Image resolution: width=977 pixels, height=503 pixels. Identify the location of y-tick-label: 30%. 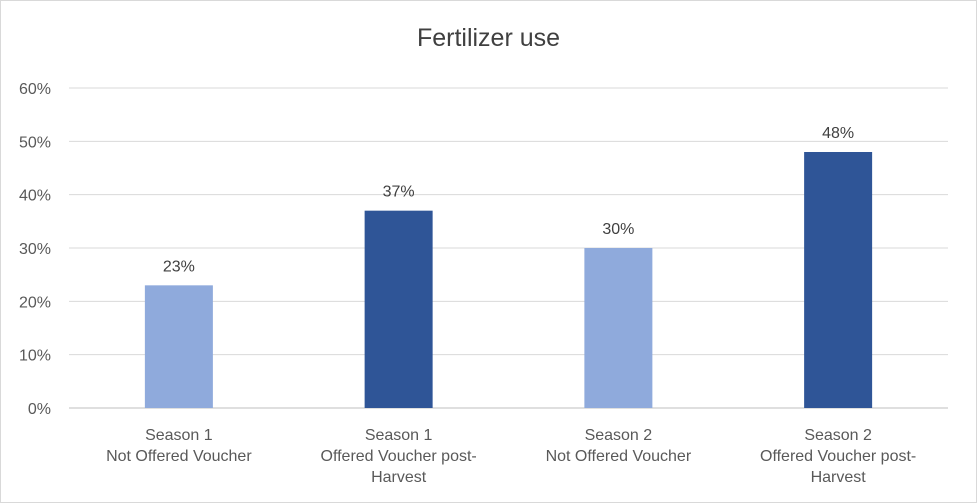
(35, 249).